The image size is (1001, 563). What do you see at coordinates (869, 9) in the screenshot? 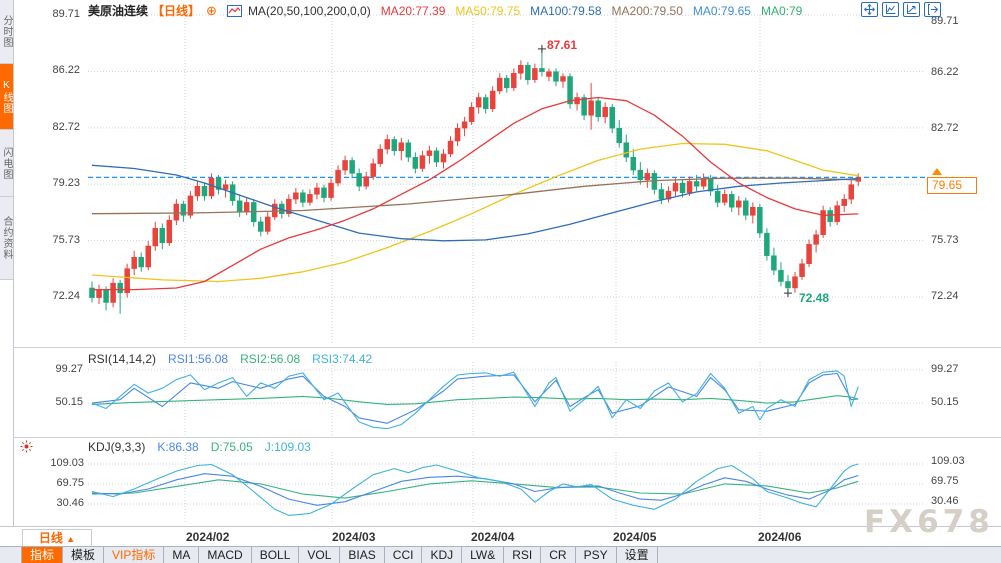
I see `pan-crosshair-icon` at bounding box center [869, 9].